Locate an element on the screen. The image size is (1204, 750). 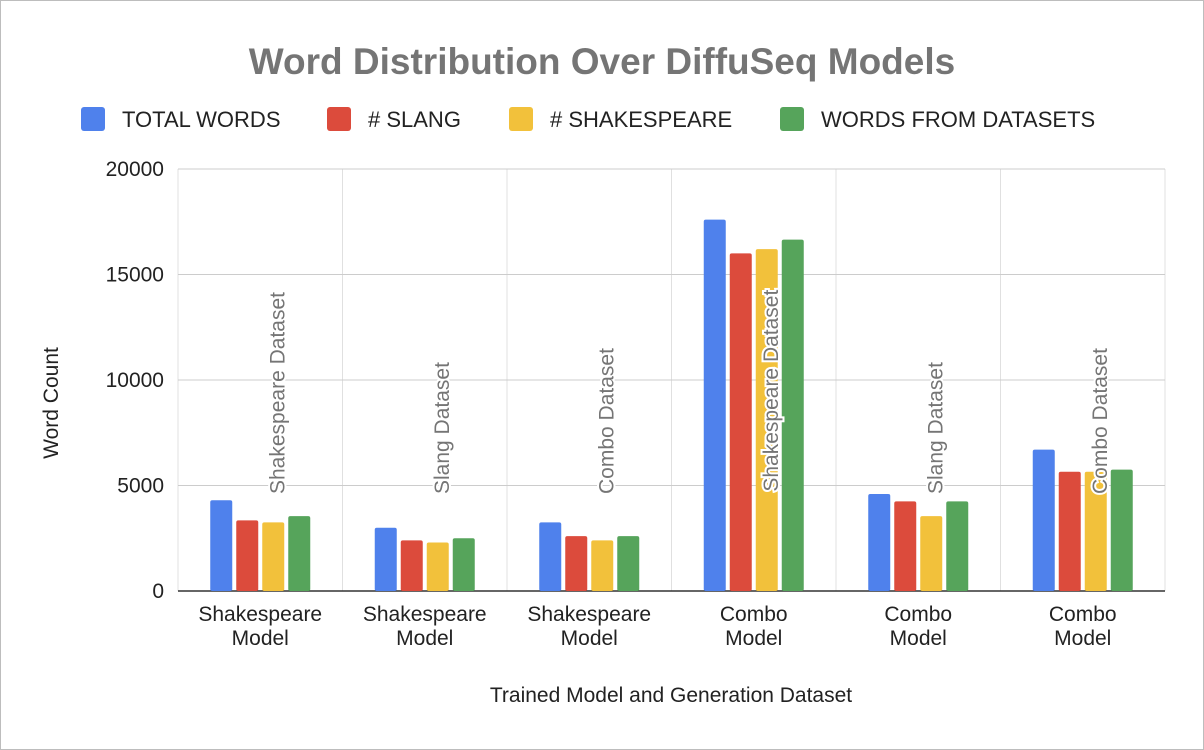
y-tick-label: 10000 is located at coordinates (135, 380).